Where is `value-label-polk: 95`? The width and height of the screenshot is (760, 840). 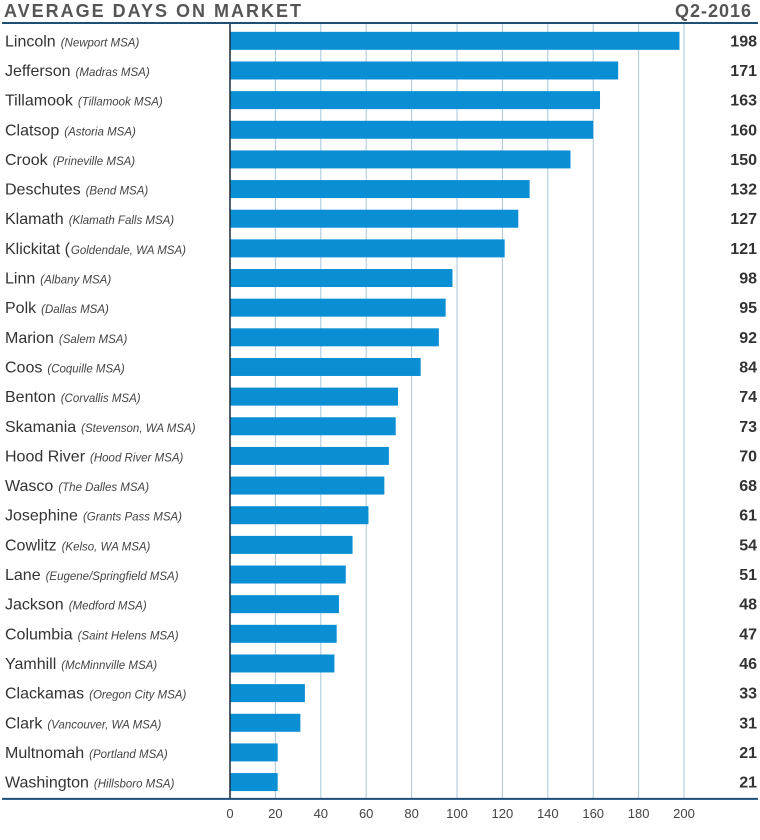 value-label-polk: 95 is located at coordinates (748, 308).